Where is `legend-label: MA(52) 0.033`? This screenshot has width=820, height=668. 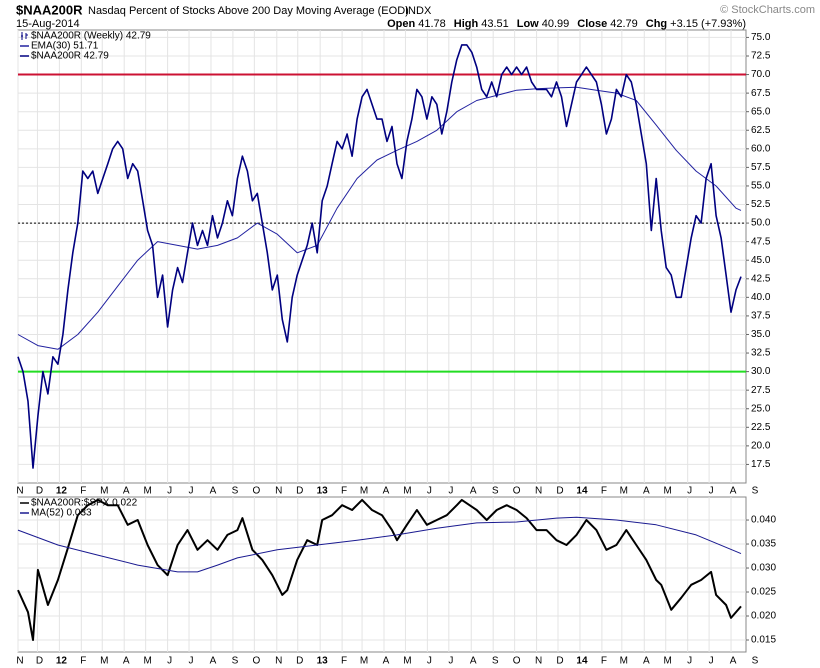
legend-label: MA(52) 0.033 is located at coordinates (61, 513).